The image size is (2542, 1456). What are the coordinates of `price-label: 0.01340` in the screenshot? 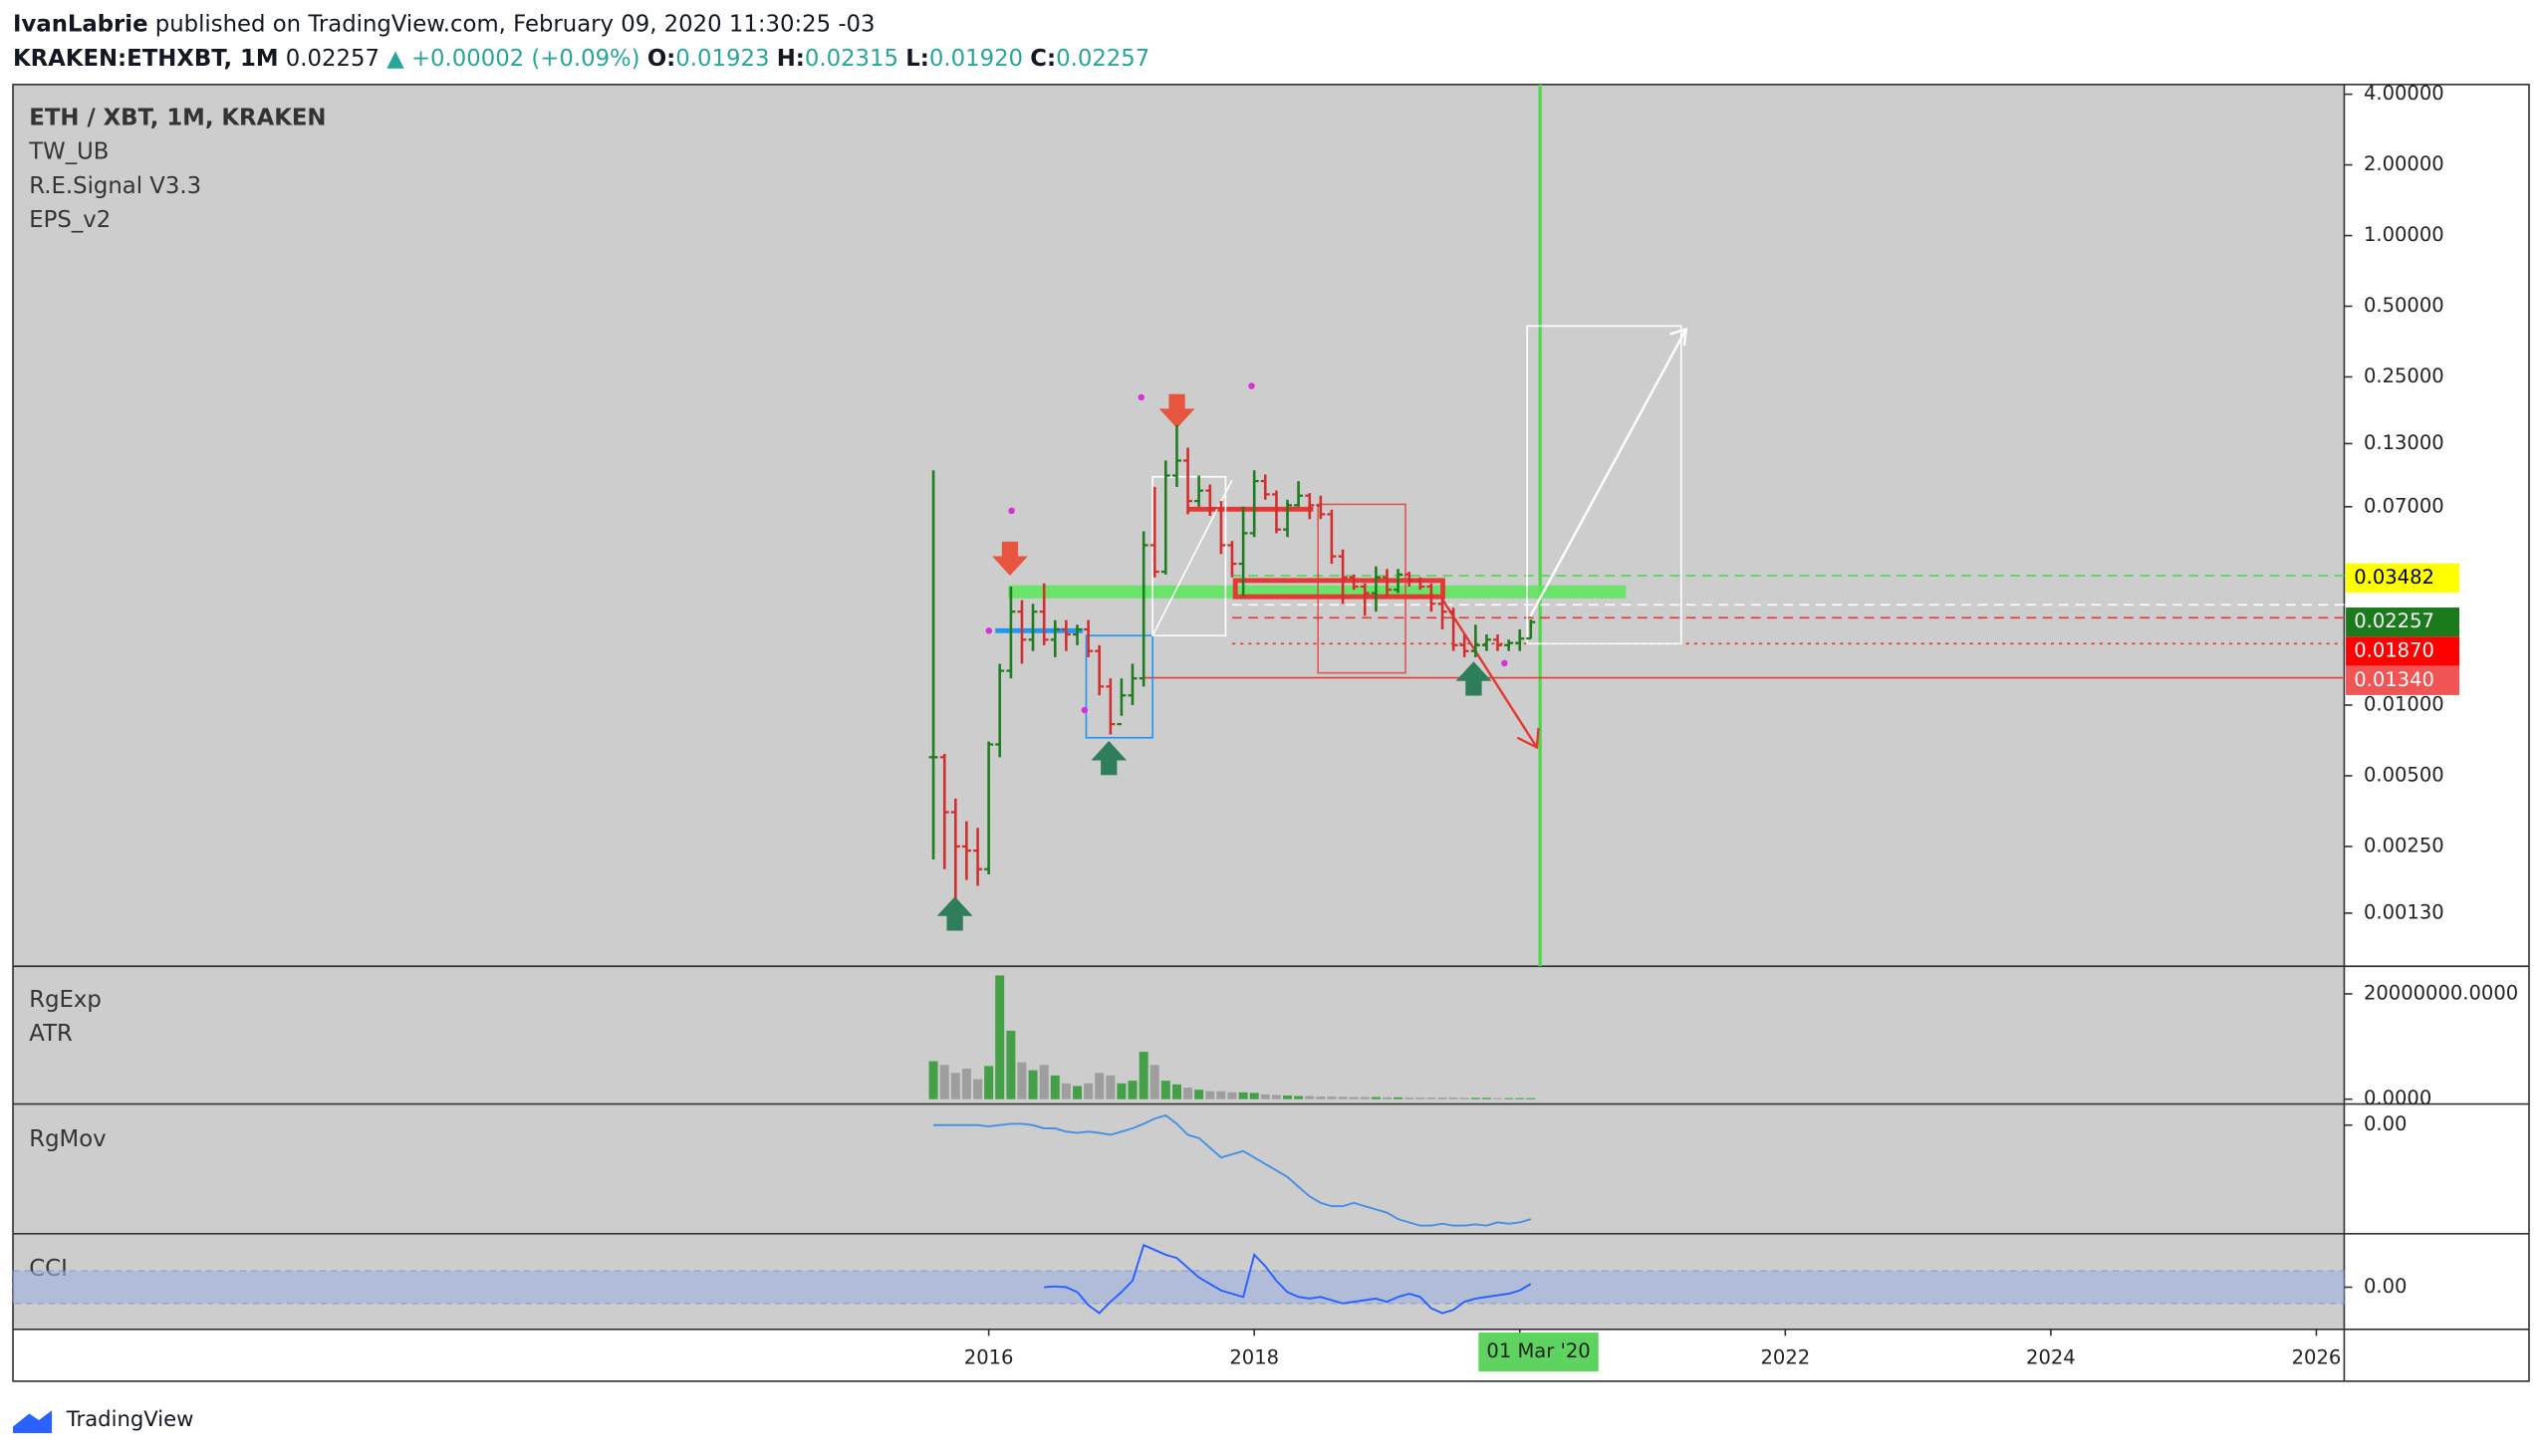 It's located at (2394, 679).